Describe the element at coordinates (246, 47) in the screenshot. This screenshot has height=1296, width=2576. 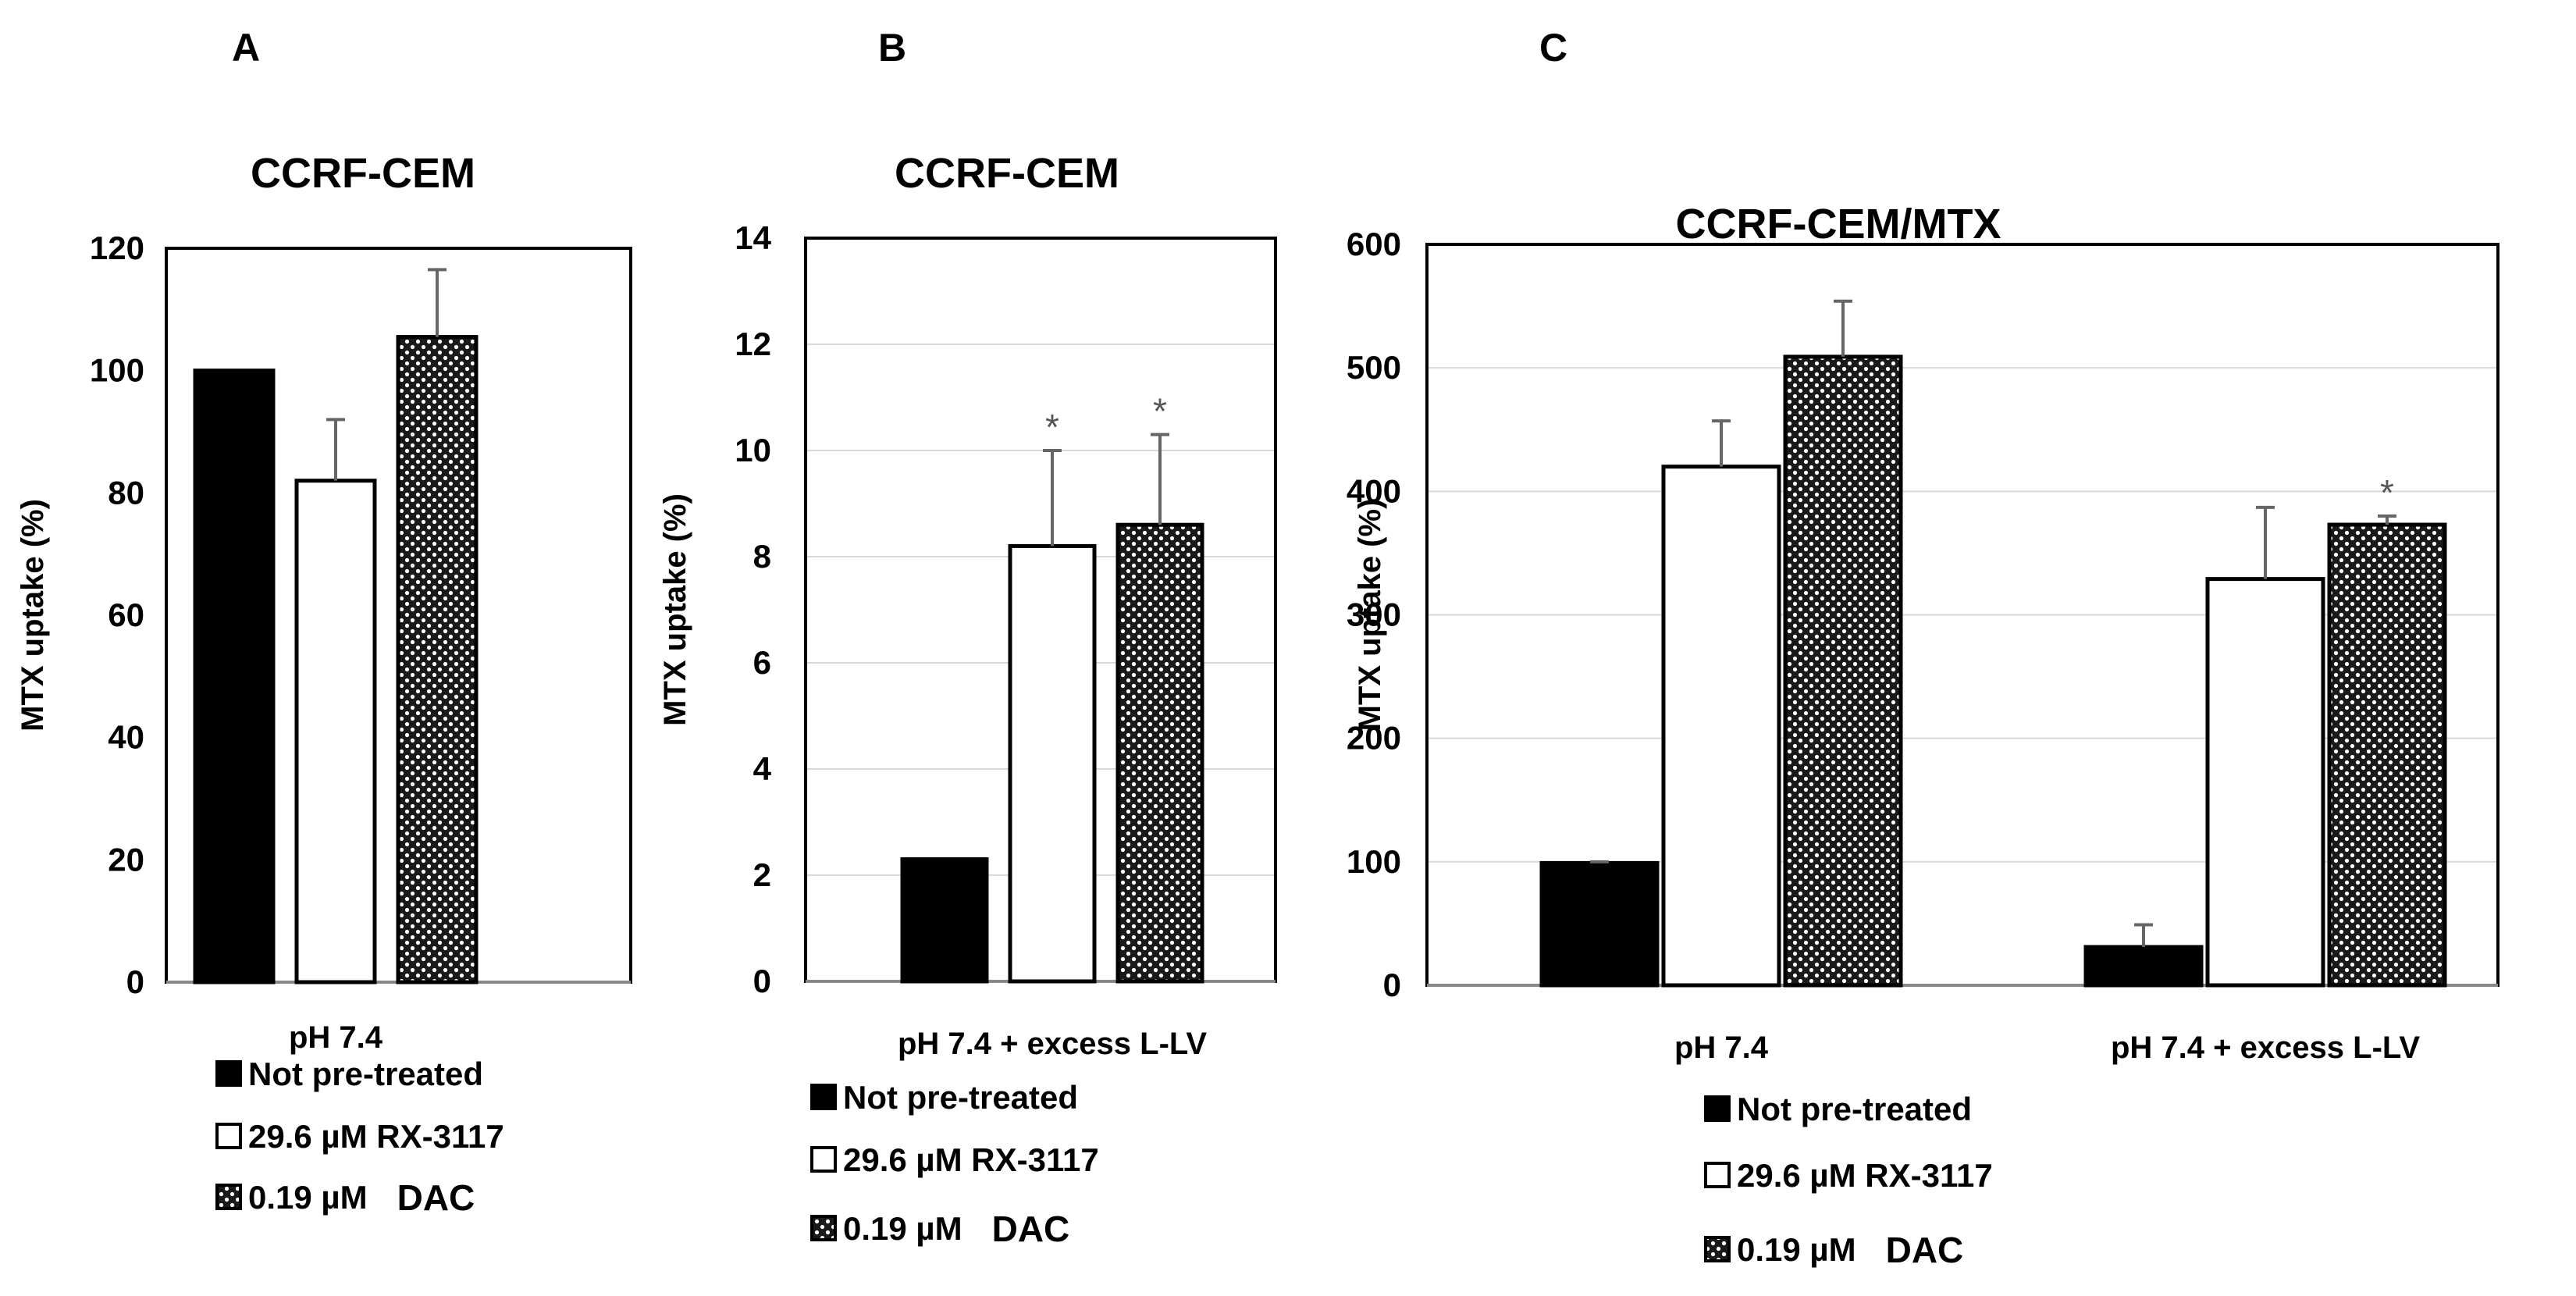
I see `panel-letter: A` at that location.